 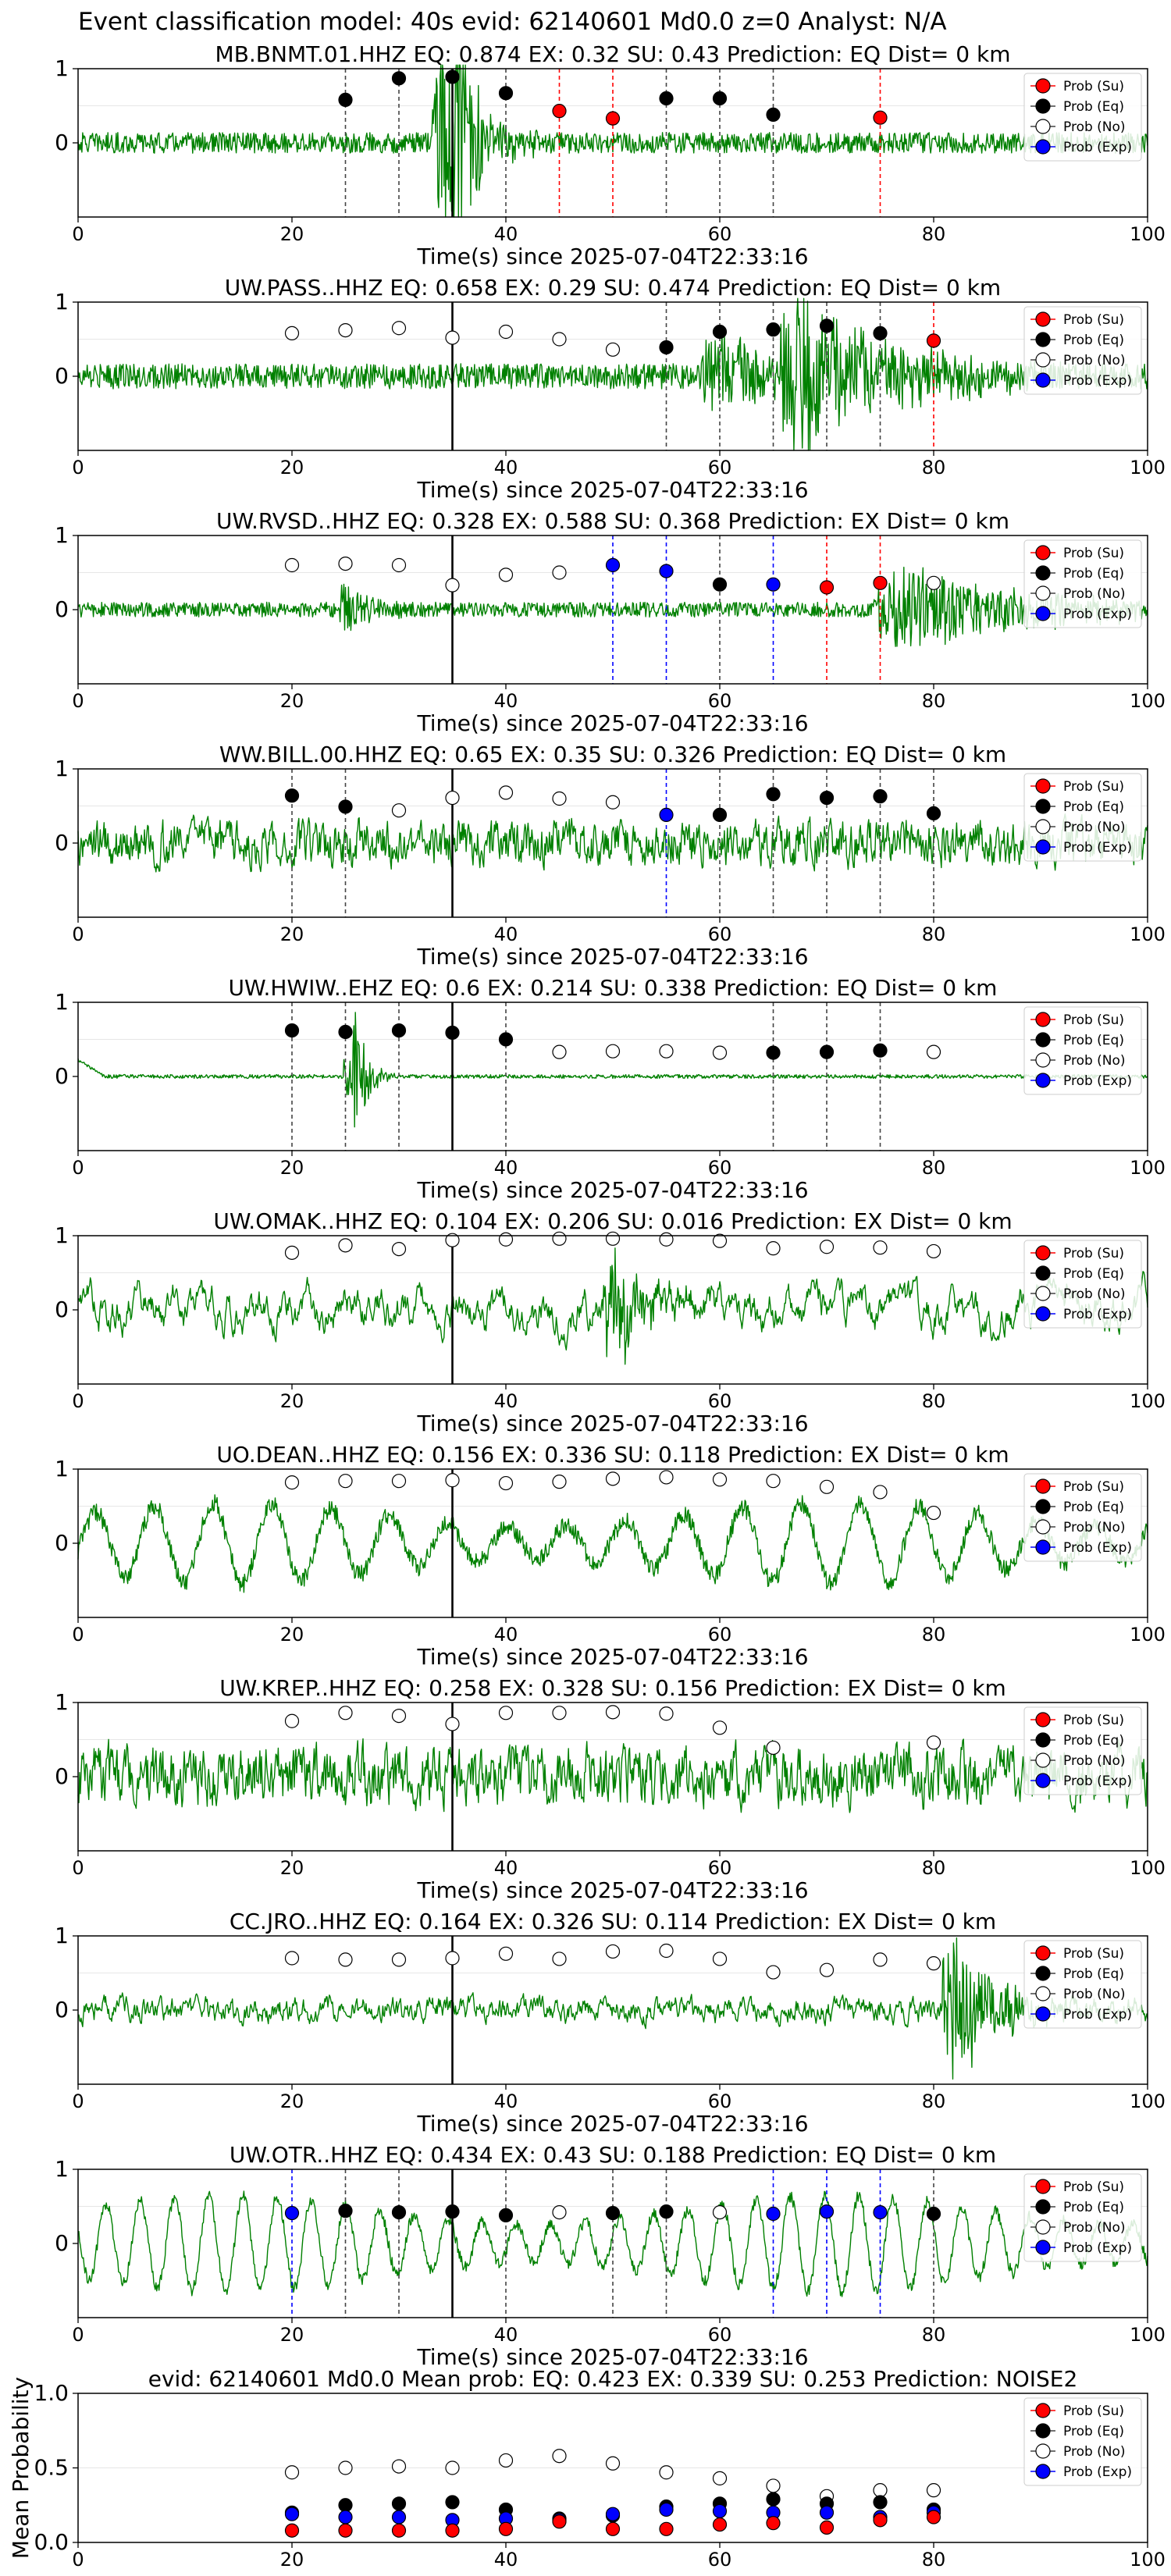 What do you see at coordinates (1093, 340) in the screenshot?
I see `legend-label-eq: Prob (Eq)` at bounding box center [1093, 340].